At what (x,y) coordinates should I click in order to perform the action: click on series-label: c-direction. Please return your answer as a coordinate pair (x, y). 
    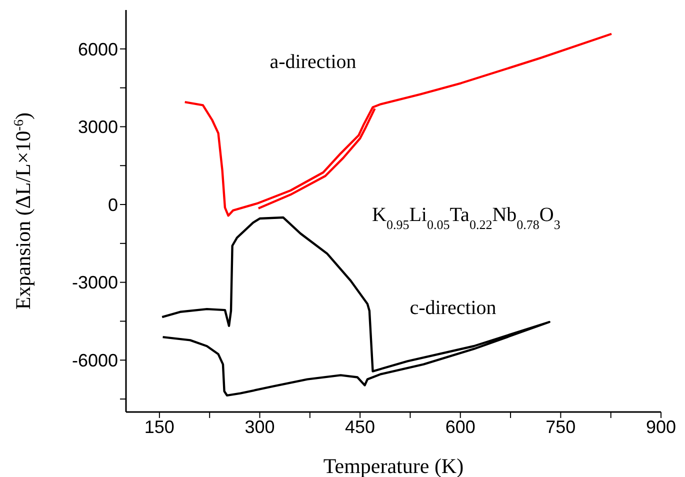
    Looking at the image, I should click on (453, 308).